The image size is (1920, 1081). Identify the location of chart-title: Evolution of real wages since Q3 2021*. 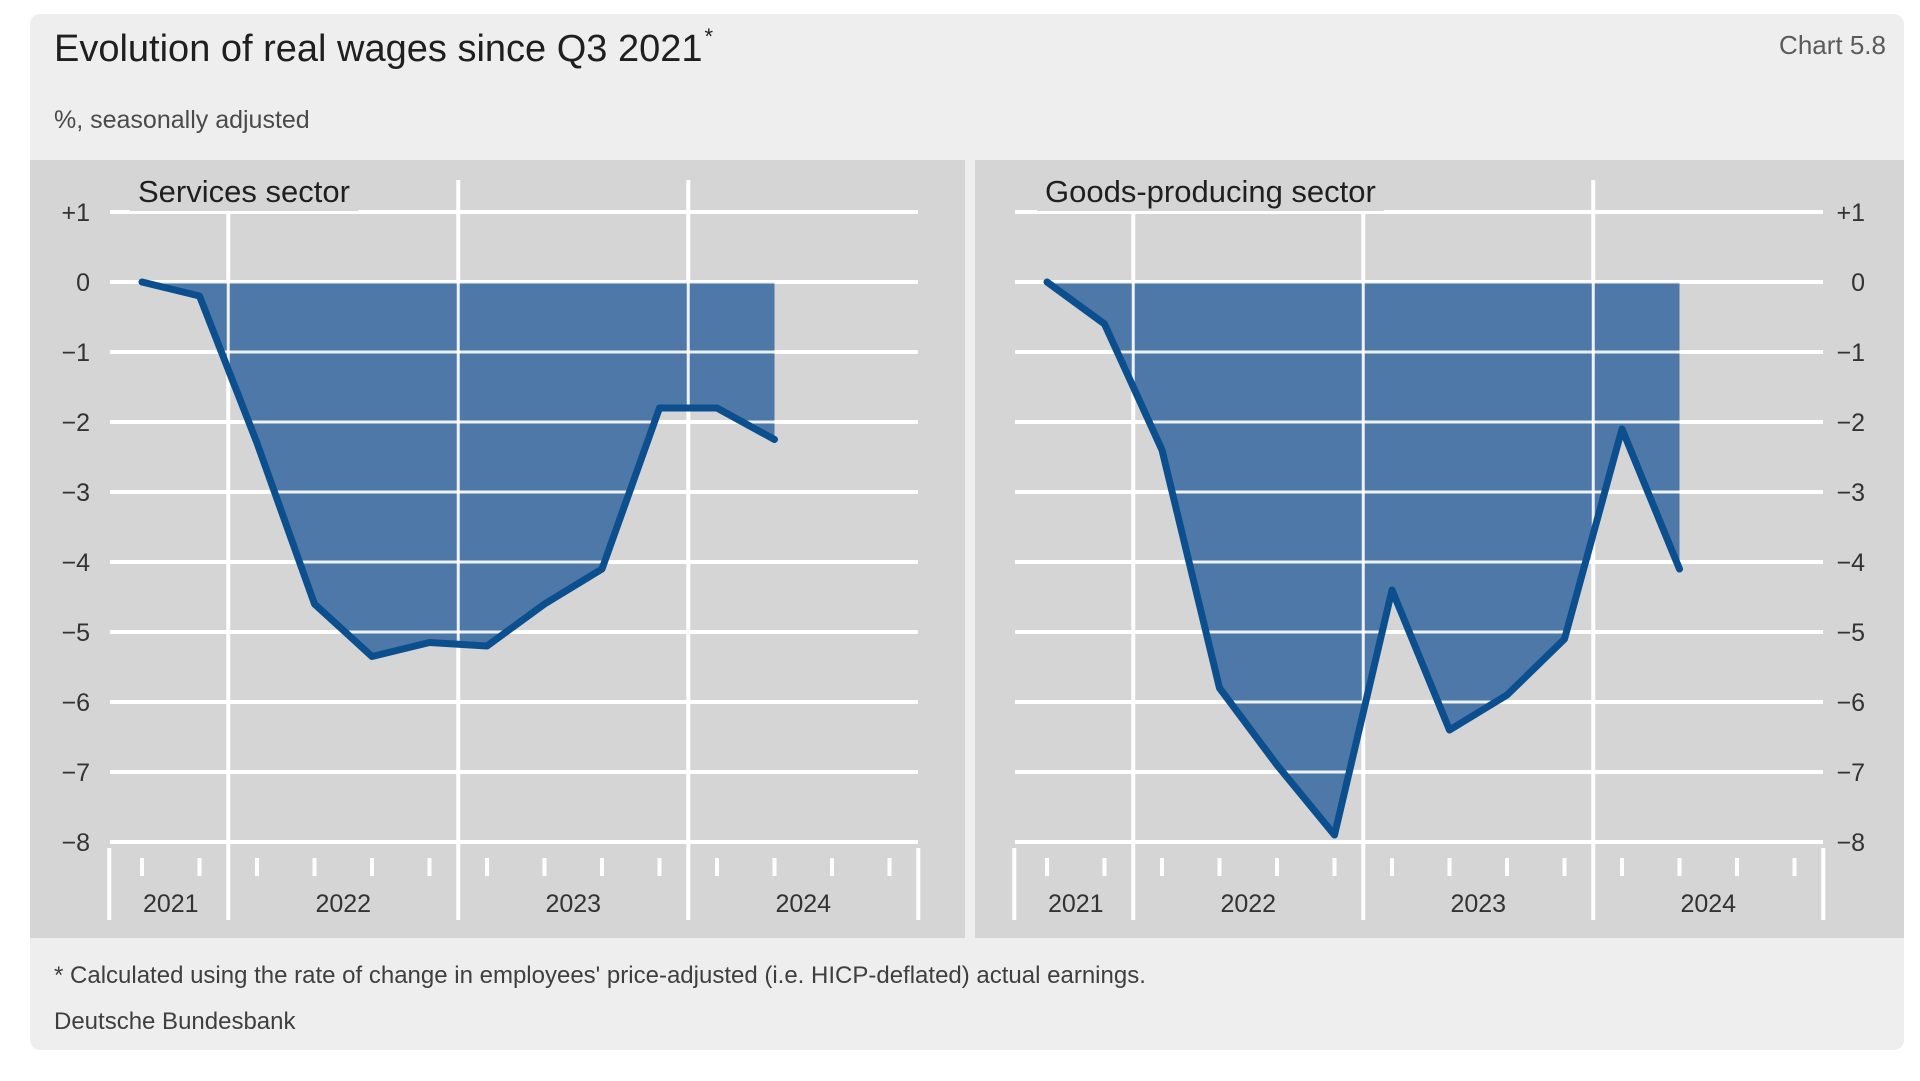
(384, 47).